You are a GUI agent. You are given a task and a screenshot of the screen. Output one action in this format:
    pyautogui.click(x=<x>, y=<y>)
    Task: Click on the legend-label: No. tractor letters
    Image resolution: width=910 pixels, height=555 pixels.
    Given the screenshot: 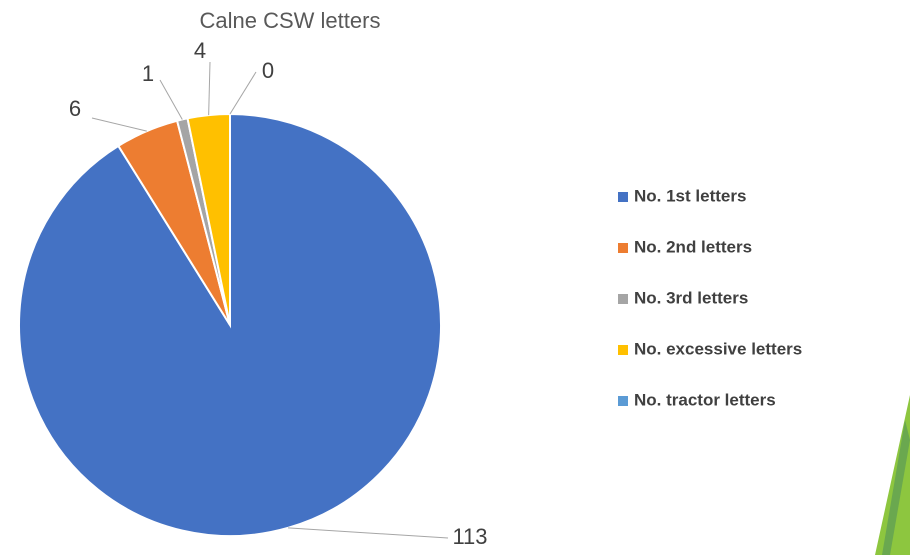 What is the action you would take?
    pyautogui.click(x=705, y=399)
    